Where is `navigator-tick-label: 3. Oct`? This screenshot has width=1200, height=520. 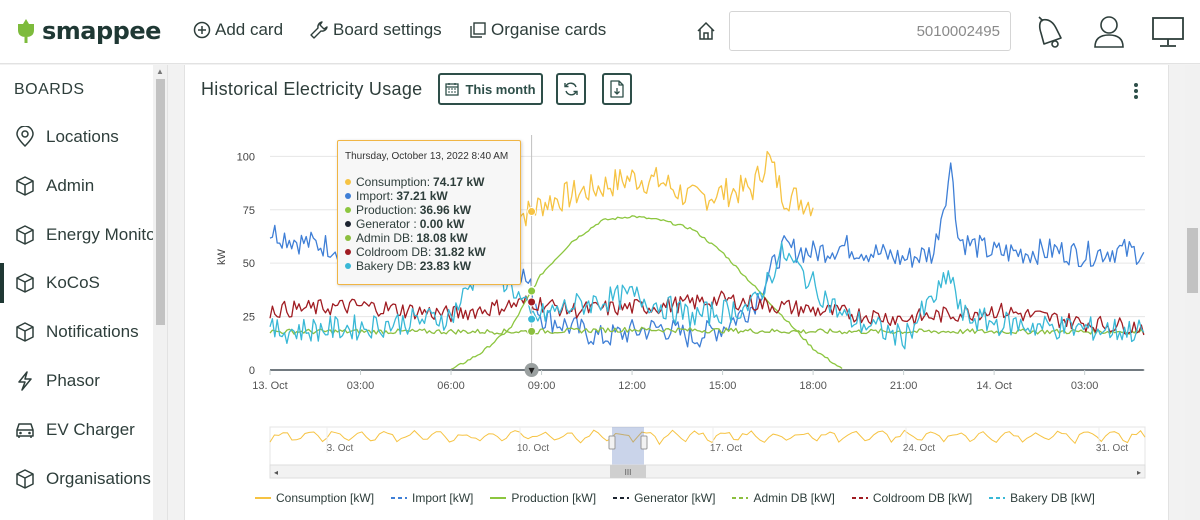
navigator-tick-label: 3. Oct is located at coordinates (340, 448).